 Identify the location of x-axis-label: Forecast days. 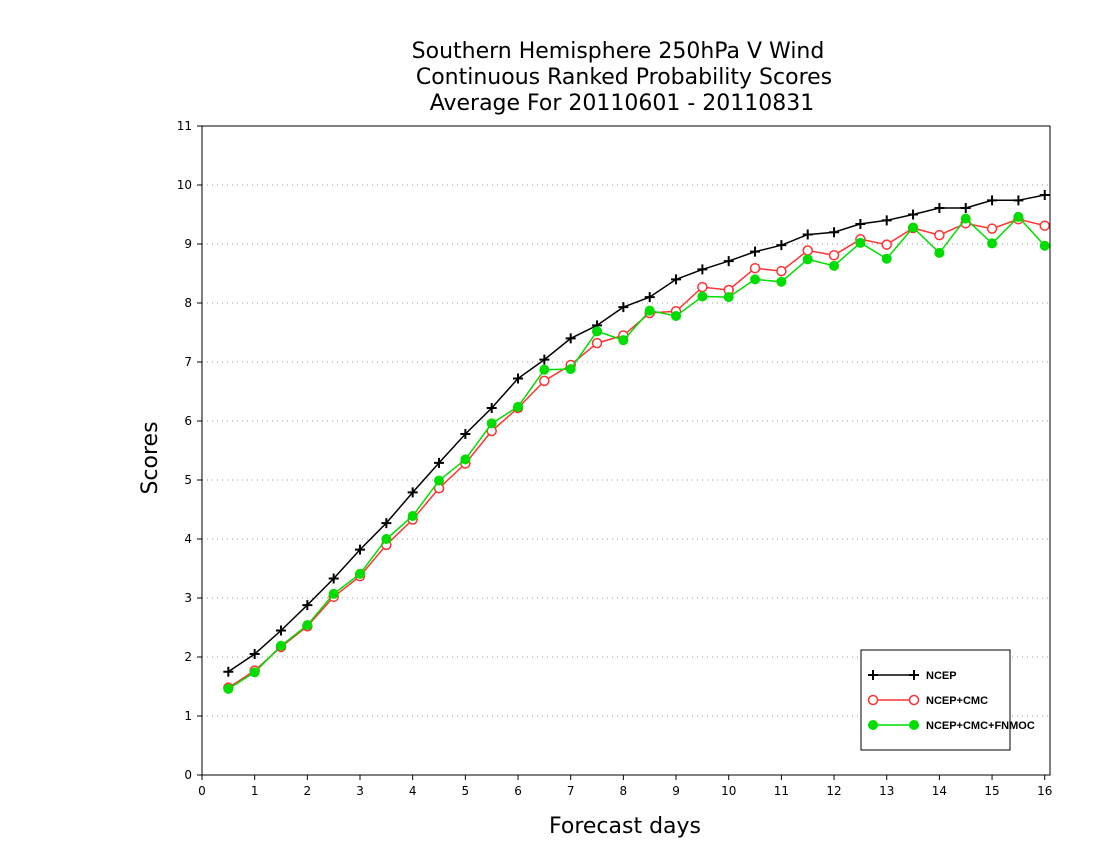
(625, 826).